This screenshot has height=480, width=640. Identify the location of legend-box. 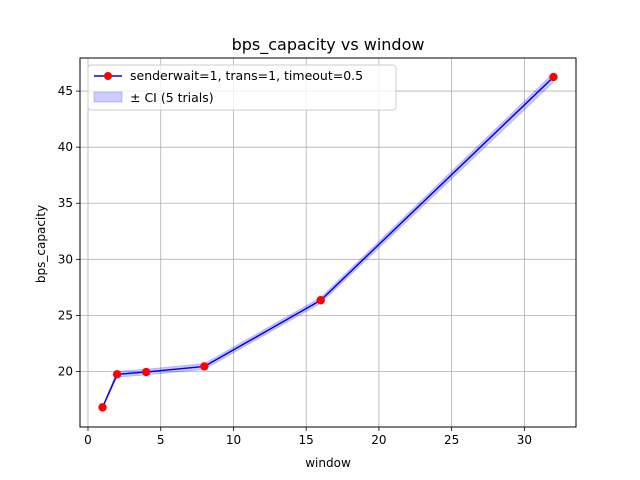
(242, 87).